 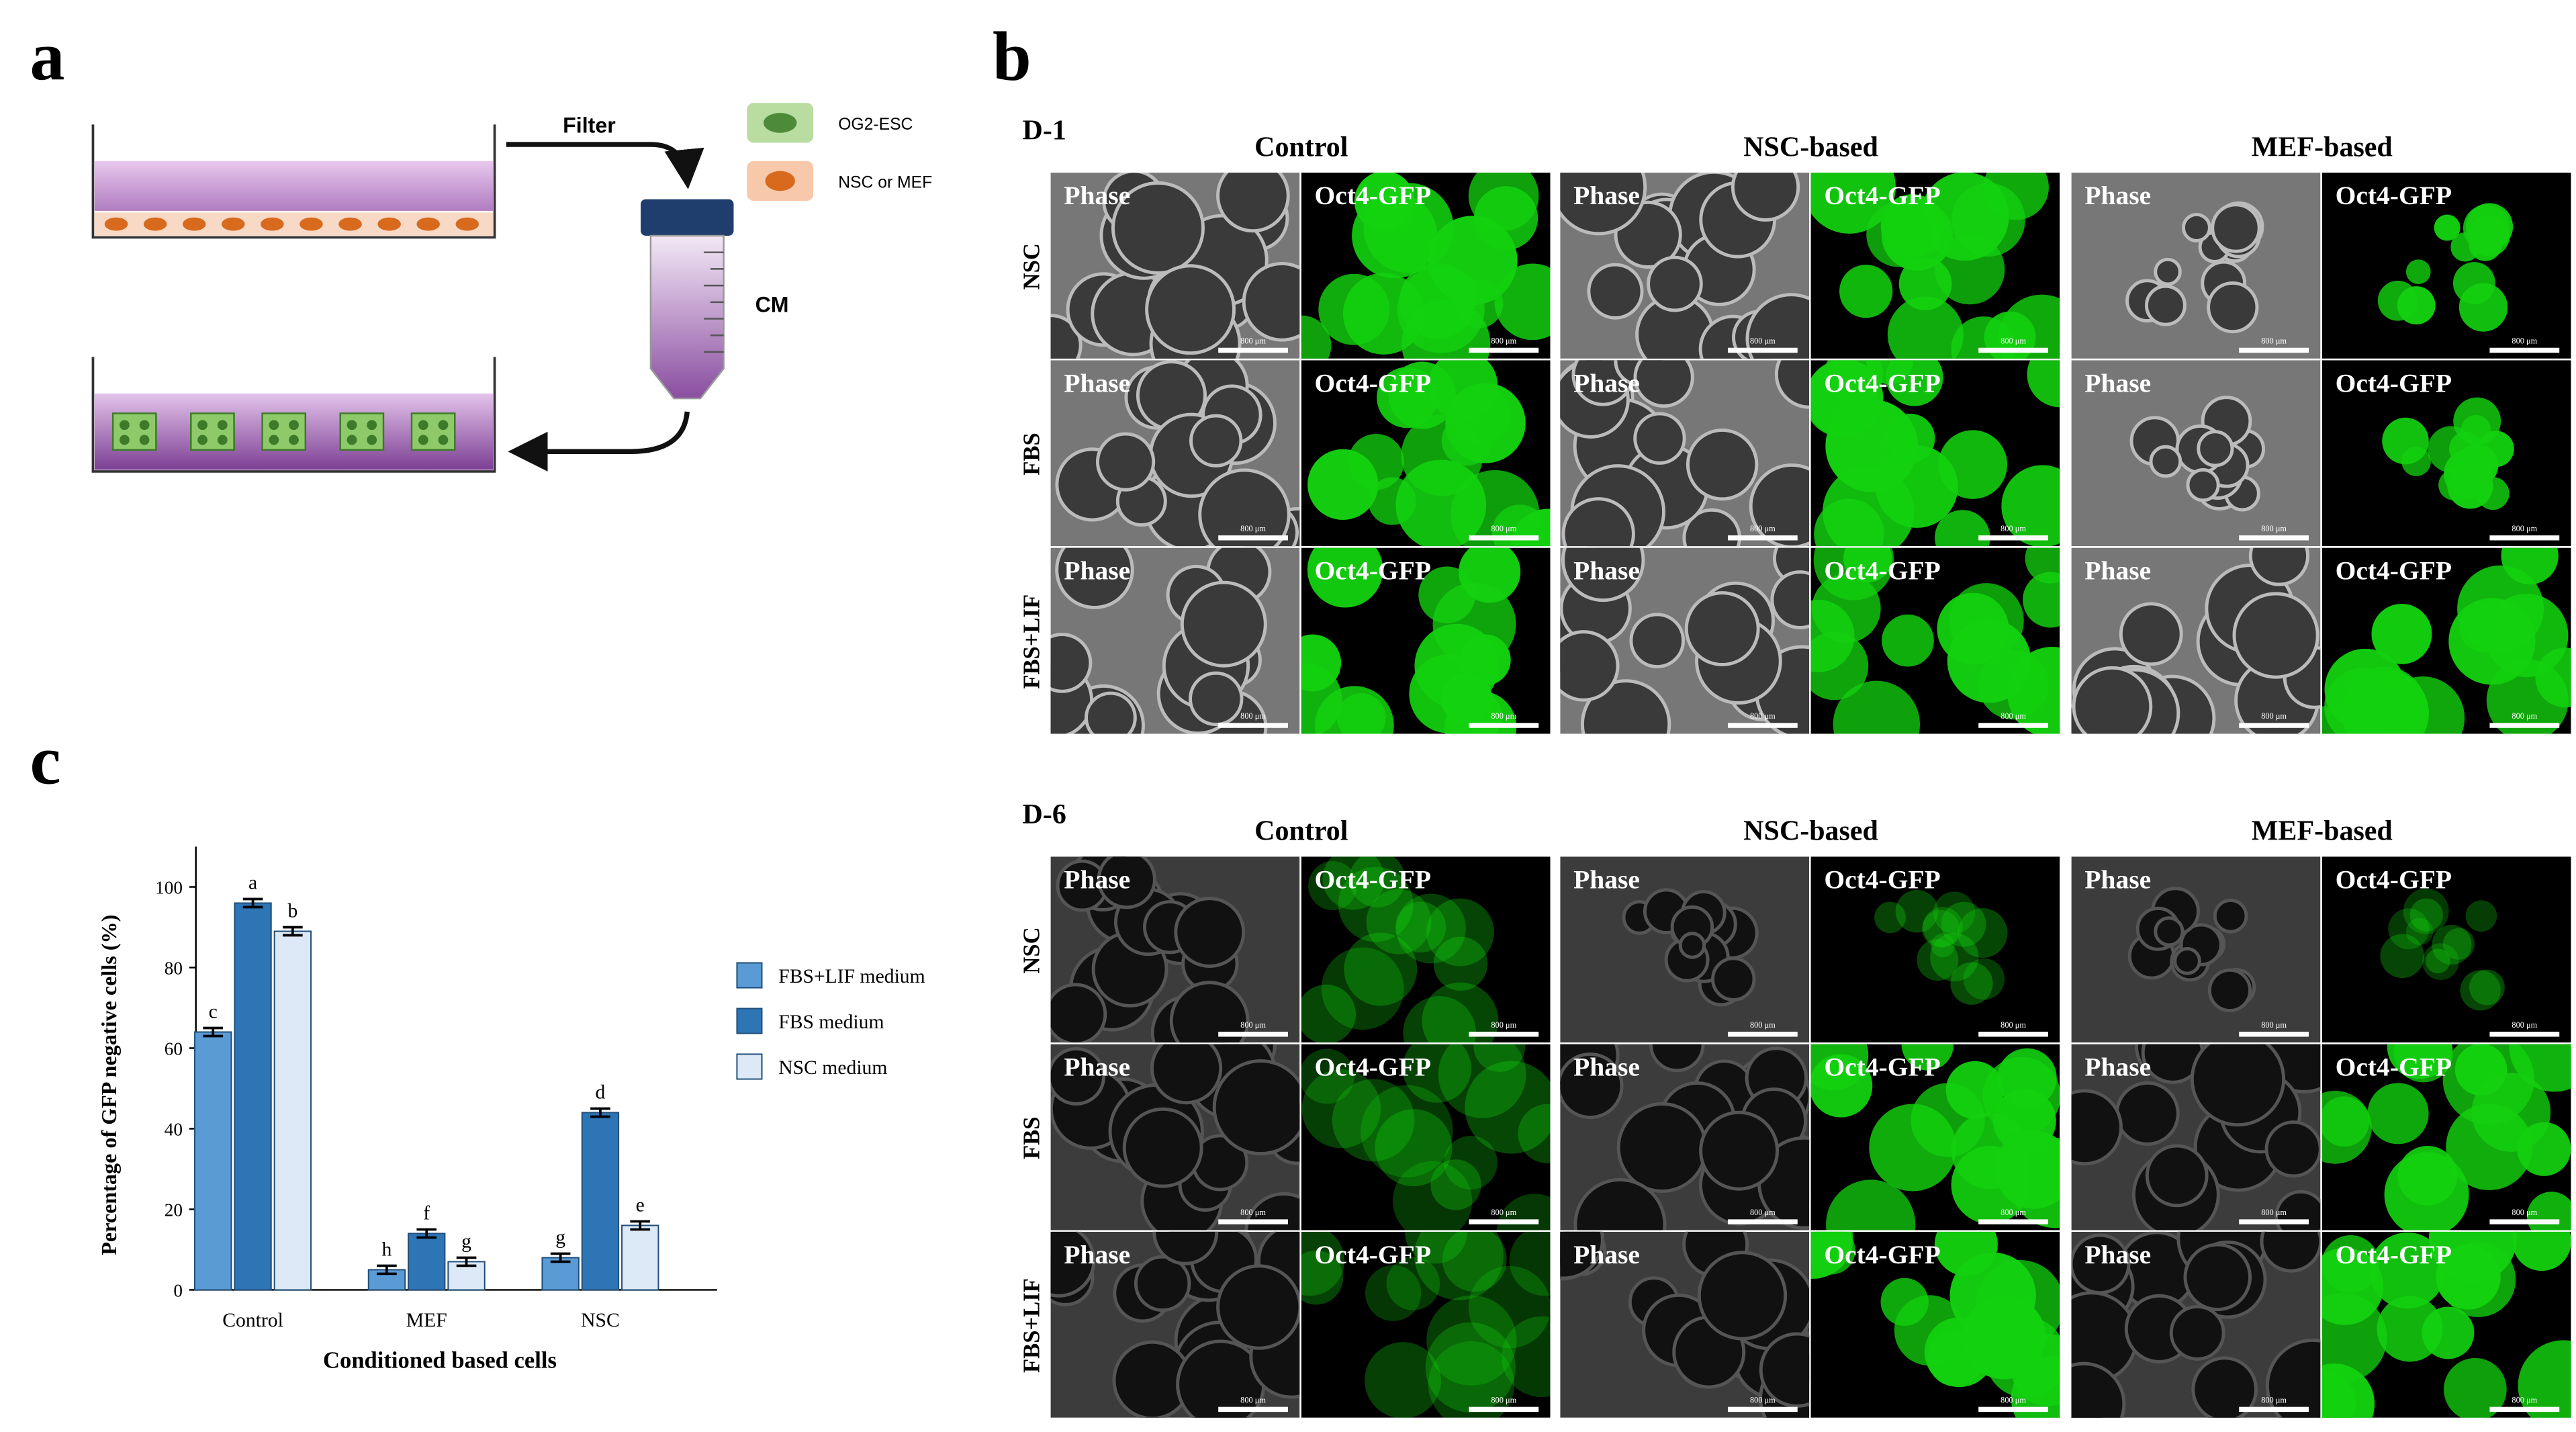 What do you see at coordinates (178, 1290) in the screenshot?
I see `y-tick-label: 0` at bounding box center [178, 1290].